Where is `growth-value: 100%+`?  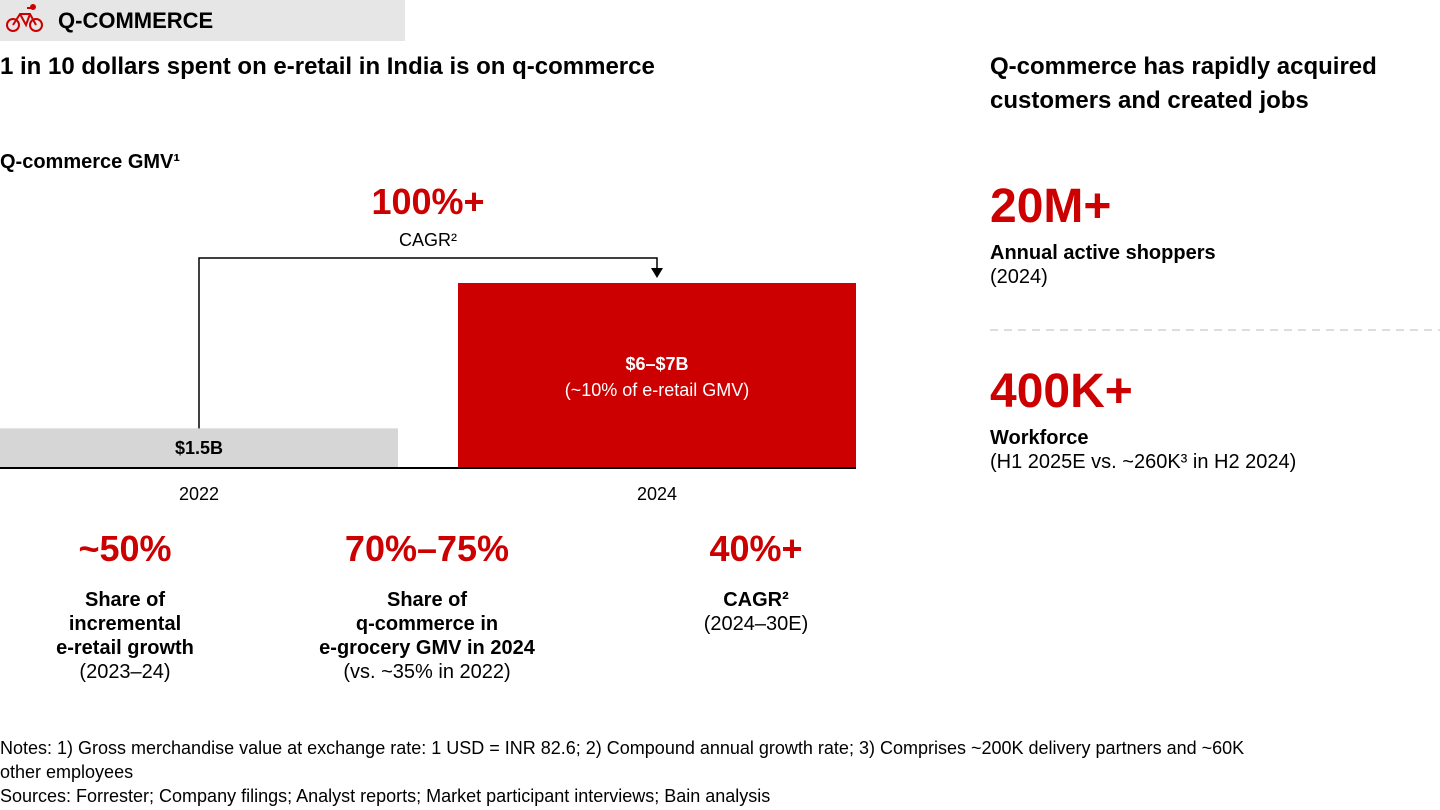 growth-value: 100%+ is located at coordinates (428, 201).